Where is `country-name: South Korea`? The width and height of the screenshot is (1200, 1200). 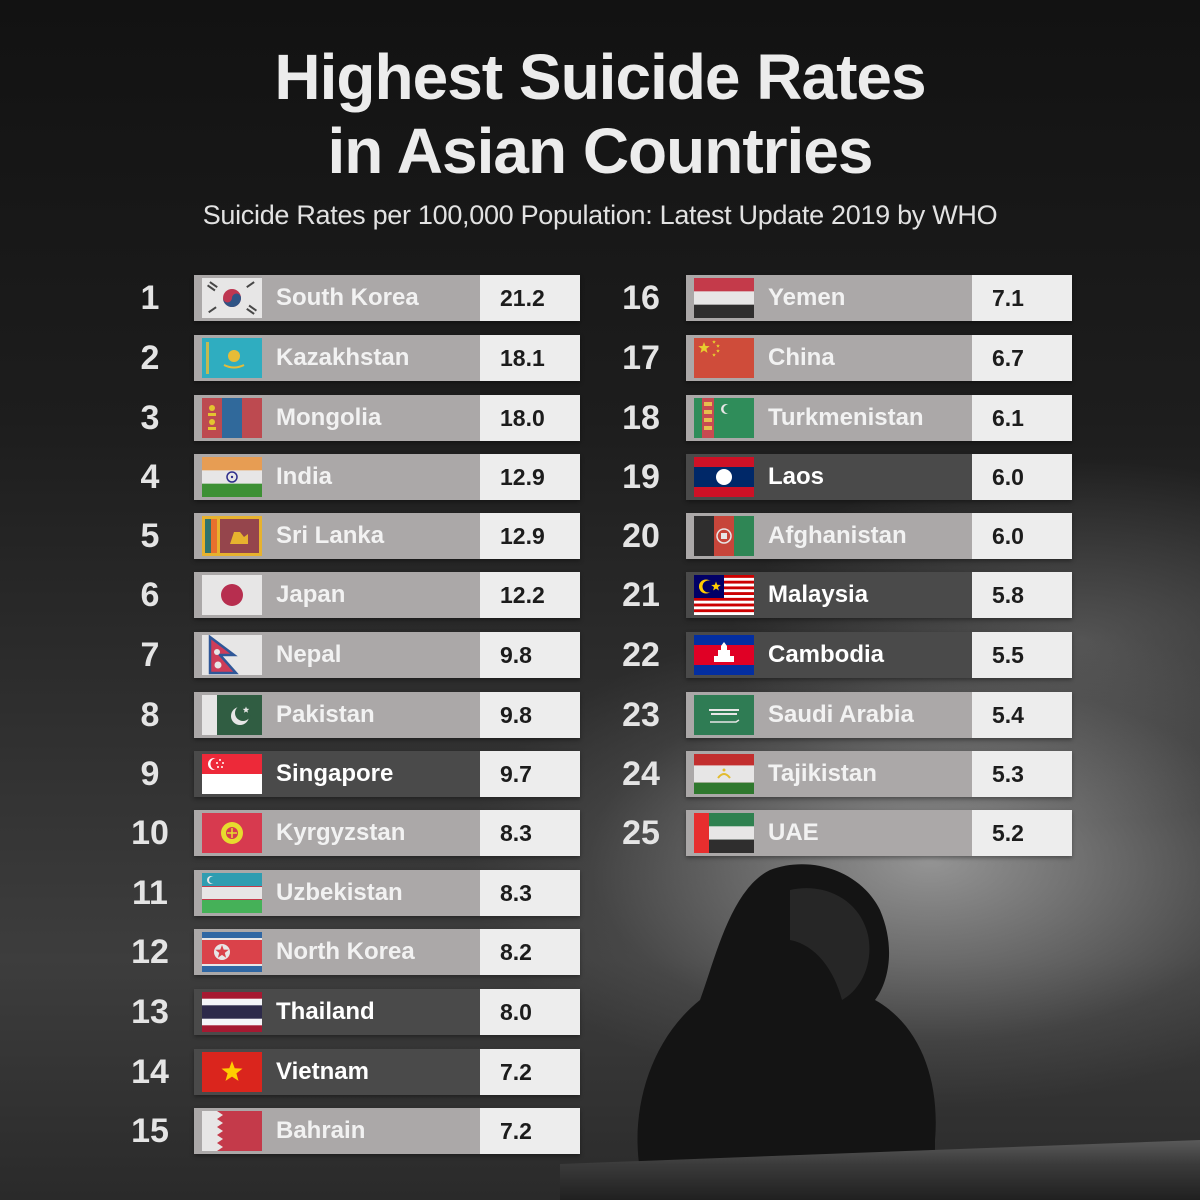
country-name: South Korea is located at coordinates (347, 297).